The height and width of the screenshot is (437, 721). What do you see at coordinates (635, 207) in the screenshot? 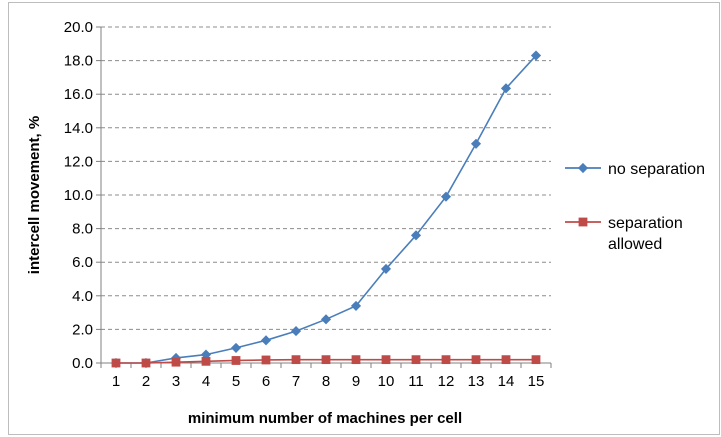
I see `legend: no separation separation allowed` at bounding box center [635, 207].